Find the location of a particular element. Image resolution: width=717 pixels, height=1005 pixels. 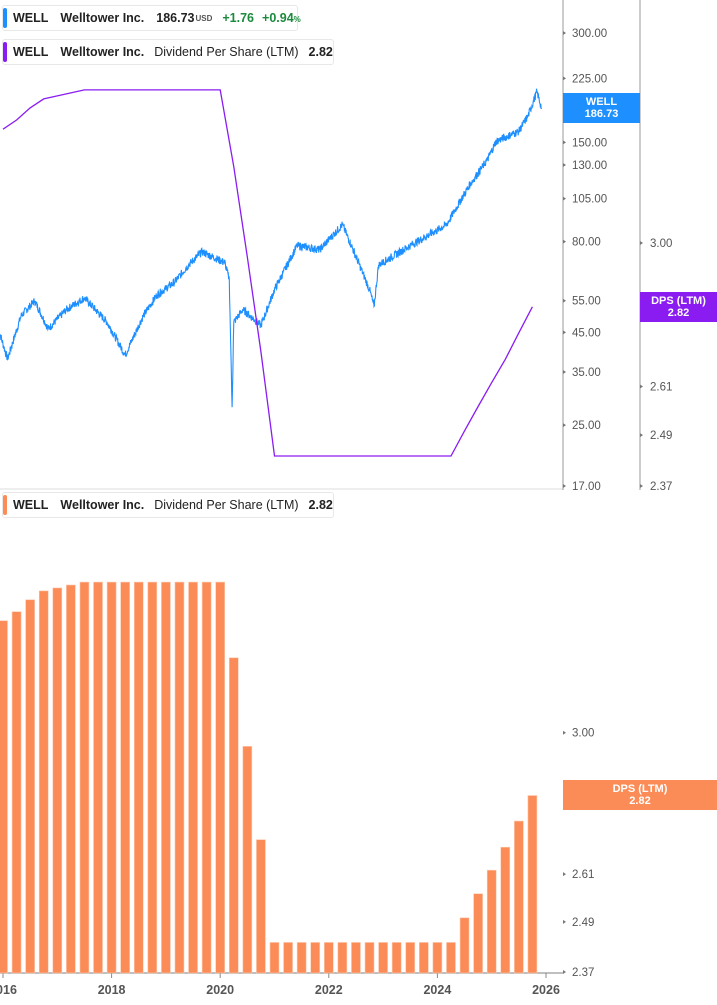

x-tick-label: 2022 is located at coordinates (329, 990).